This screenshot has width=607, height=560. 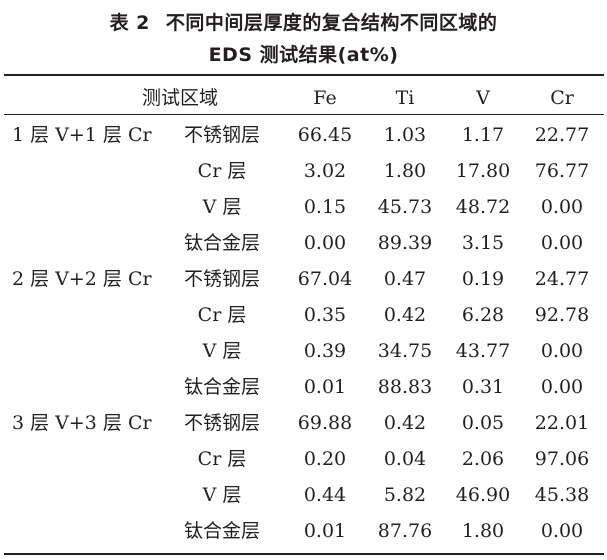 What do you see at coordinates (325, 279) in the screenshot?
I see `fe-cell: 67.04` at bounding box center [325, 279].